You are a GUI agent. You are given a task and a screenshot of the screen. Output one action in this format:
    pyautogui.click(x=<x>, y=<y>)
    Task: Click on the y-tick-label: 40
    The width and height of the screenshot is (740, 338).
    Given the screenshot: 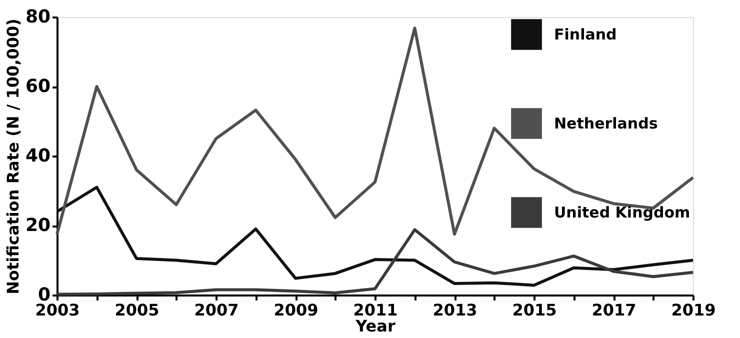 What is the action you would take?
    pyautogui.click(x=37, y=156)
    